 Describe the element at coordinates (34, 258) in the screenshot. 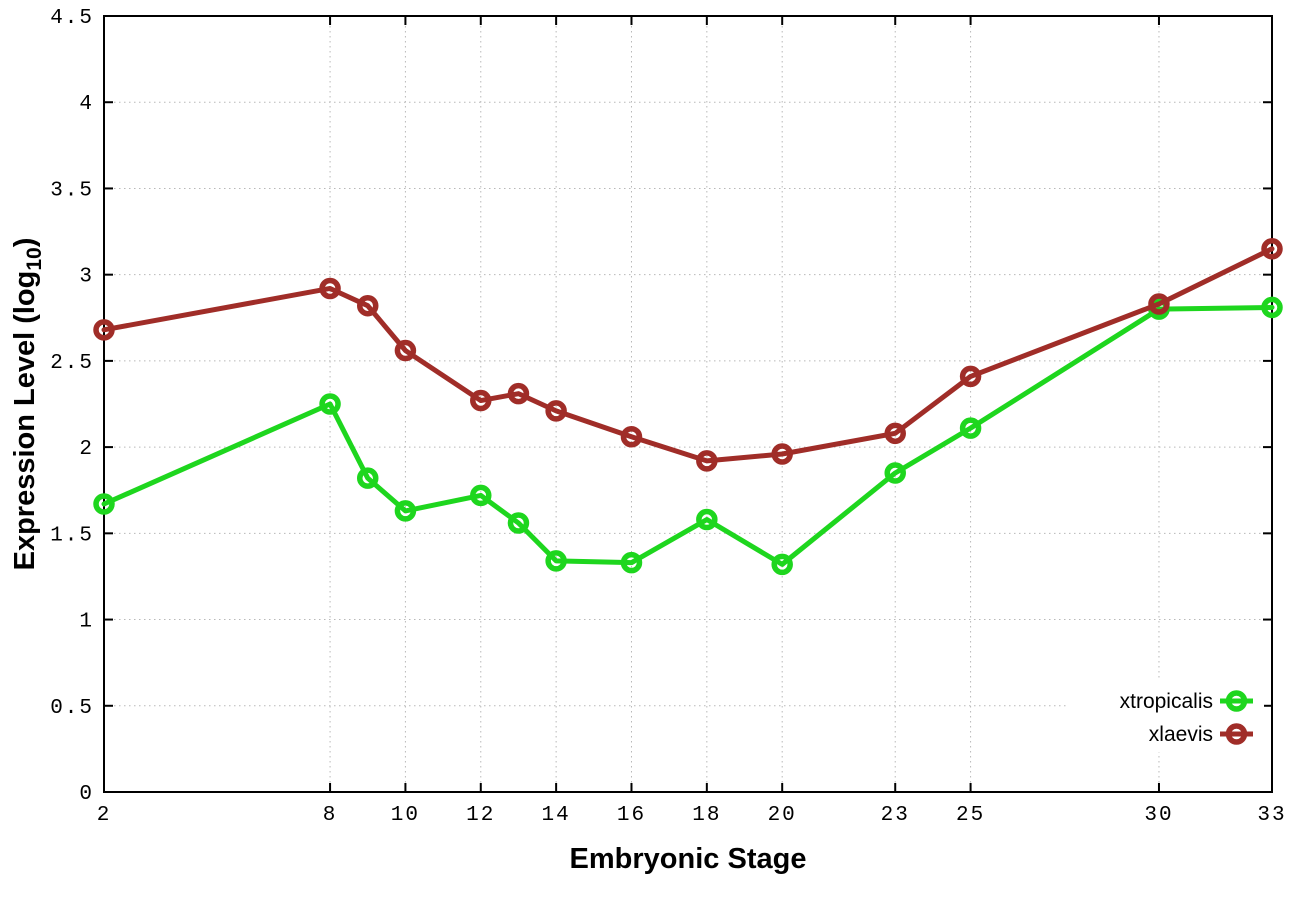

I see `y-axis-title-subscript: 10` at that location.